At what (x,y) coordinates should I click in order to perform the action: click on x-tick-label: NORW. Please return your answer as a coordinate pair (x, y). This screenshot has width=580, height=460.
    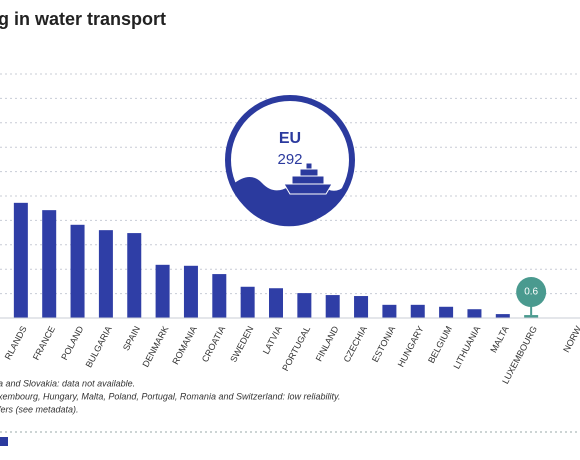
    Looking at the image, I should click on (570, 339).